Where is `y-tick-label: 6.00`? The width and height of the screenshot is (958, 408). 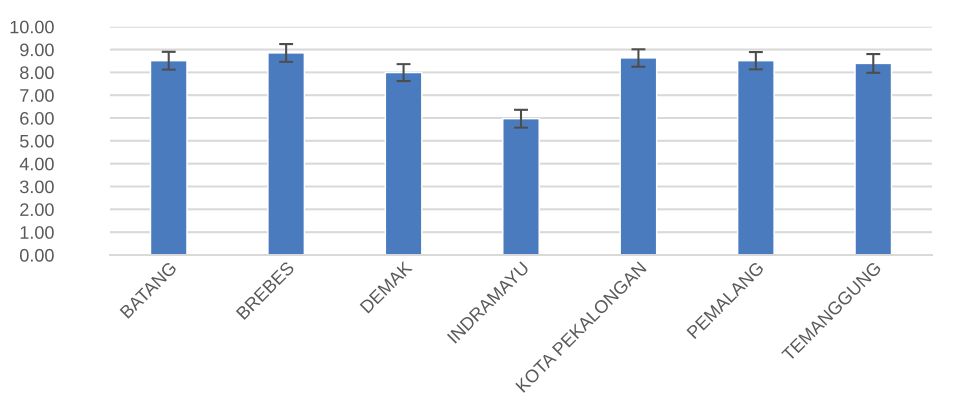
y-tick-label: 6.00 is located at coordinates (37, 118).